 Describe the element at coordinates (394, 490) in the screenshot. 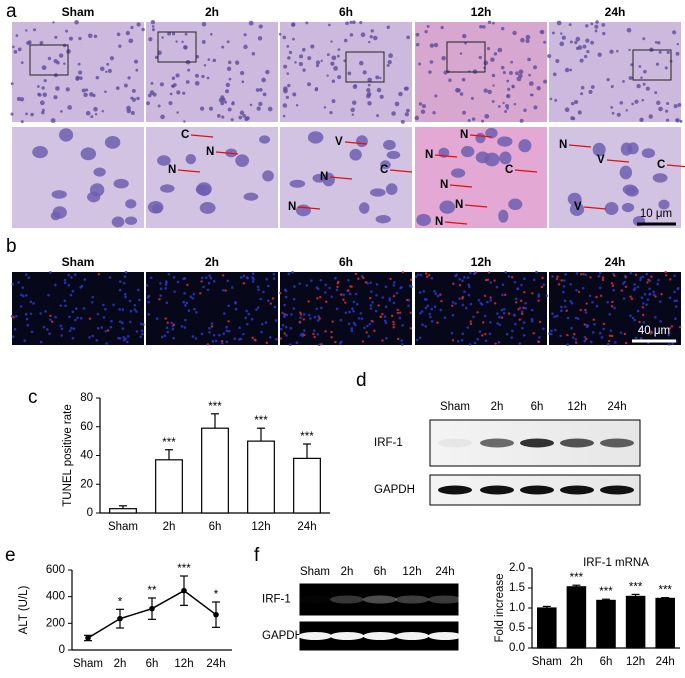

I see `row-label: GAPDH` at that location.